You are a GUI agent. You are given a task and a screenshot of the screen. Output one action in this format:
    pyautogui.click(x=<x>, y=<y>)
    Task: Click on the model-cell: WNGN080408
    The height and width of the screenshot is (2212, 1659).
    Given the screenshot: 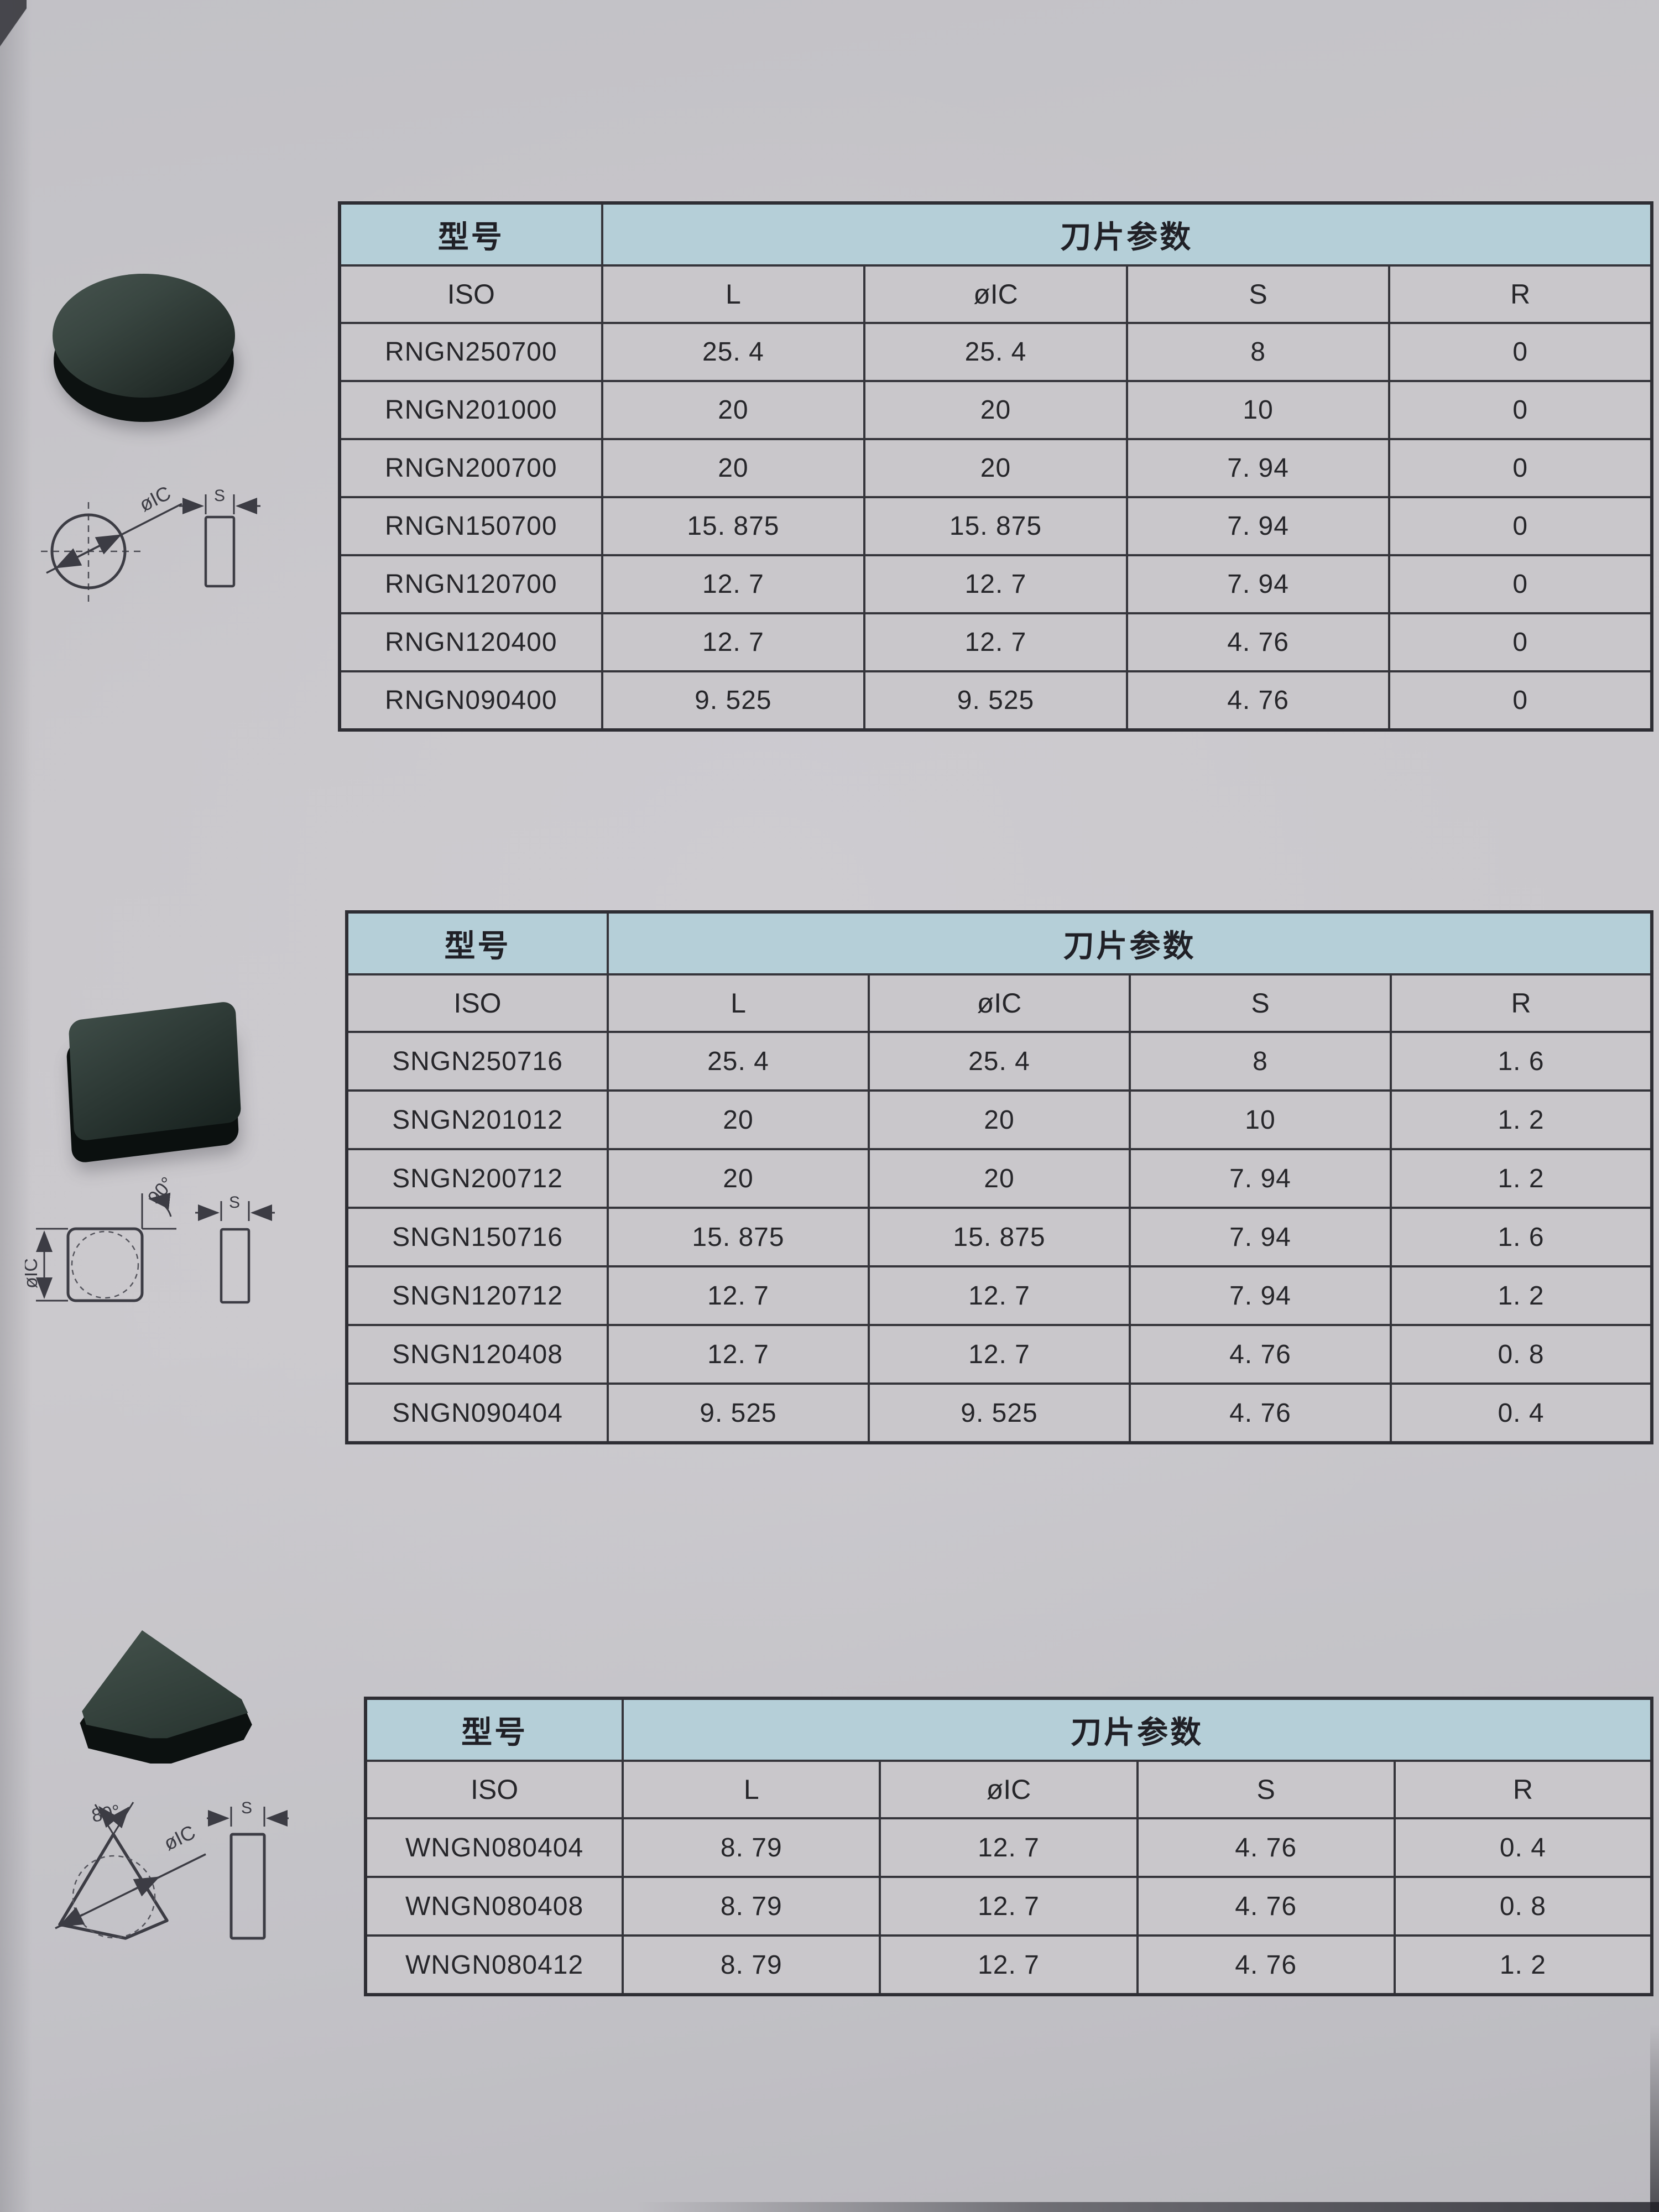 What is the action you would take?
    pyautogui.click(x=494, y=1906)
    